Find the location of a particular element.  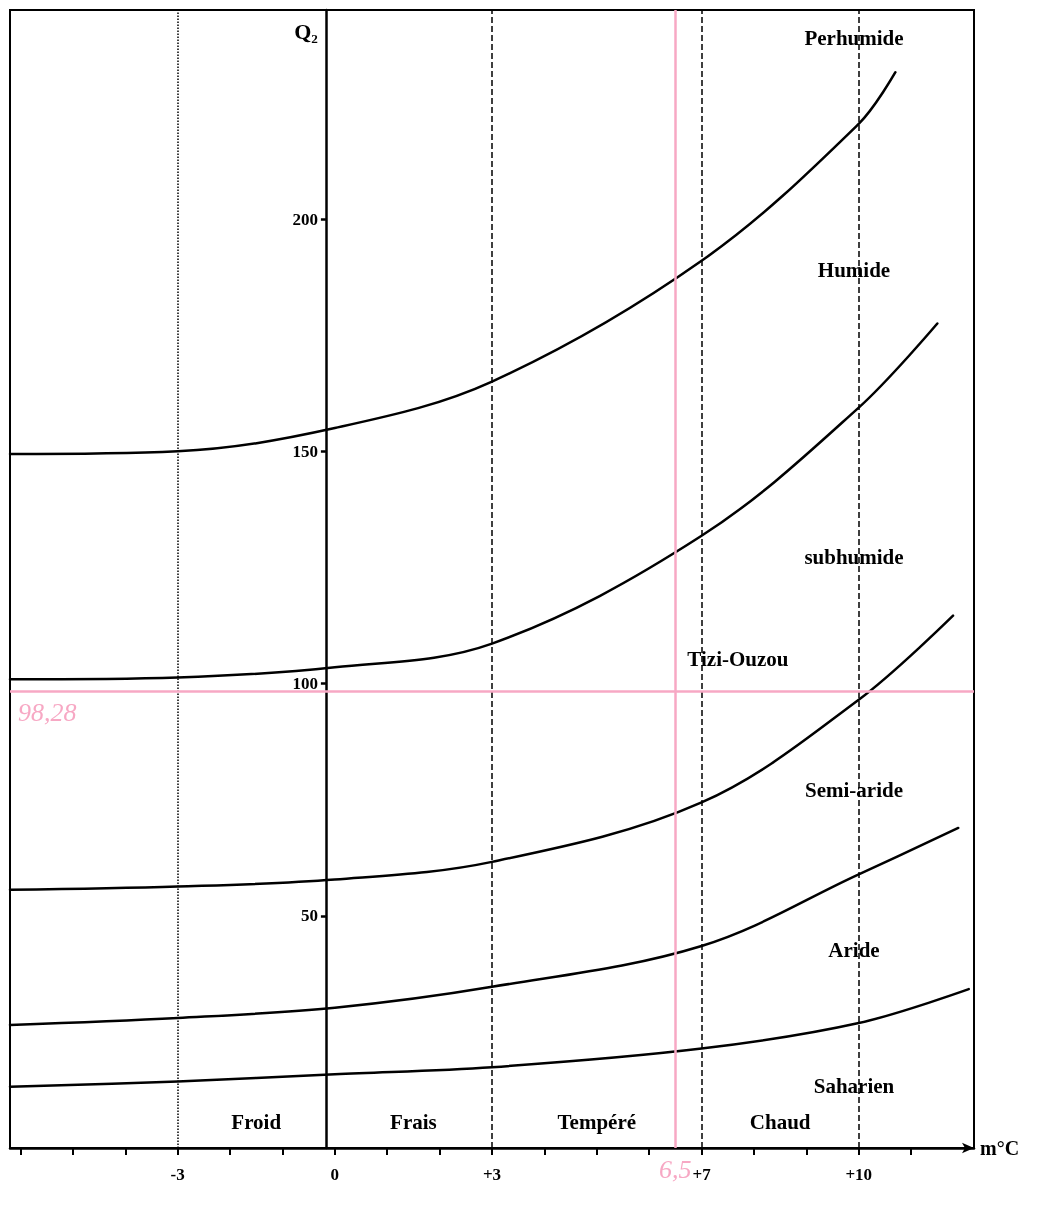

annotation: Humide is located at coordinates (854, 269).